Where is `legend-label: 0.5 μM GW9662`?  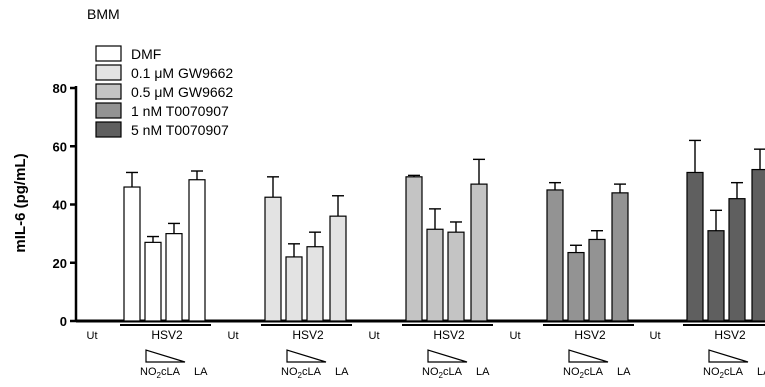 legend-label: 0.5 μM GW9662 is located at coordinates (182, 92).